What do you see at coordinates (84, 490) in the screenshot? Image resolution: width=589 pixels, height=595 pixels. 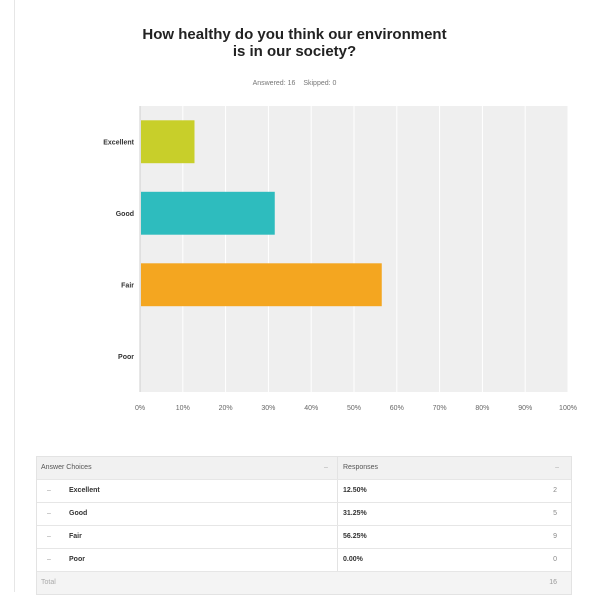 I see `row-choice: Excellent` at bounding box center [84, 490].